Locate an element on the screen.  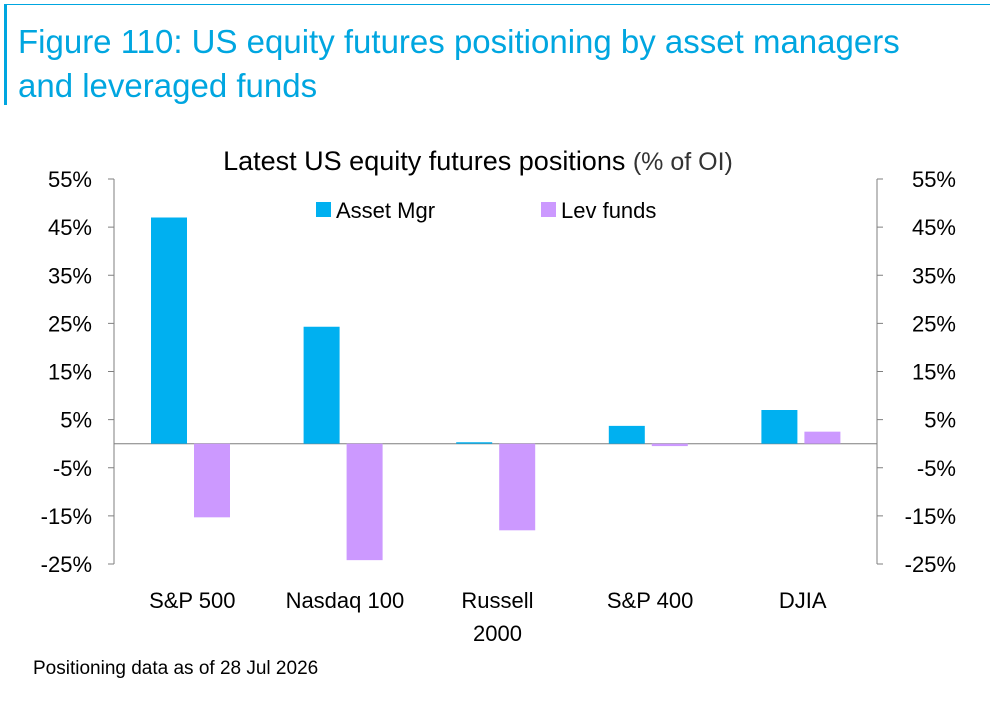
y-tick-label-right: 55% is located at coordinates (934, 179).